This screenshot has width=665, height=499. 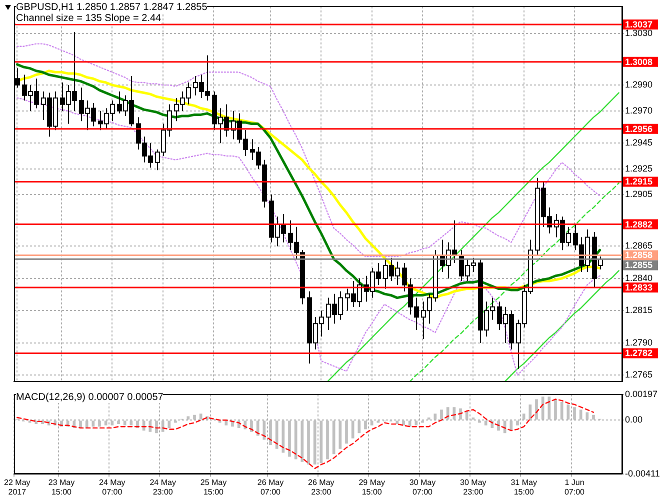 I want to click on ref-line-label: 1.2855, so click(x=639, y=265).